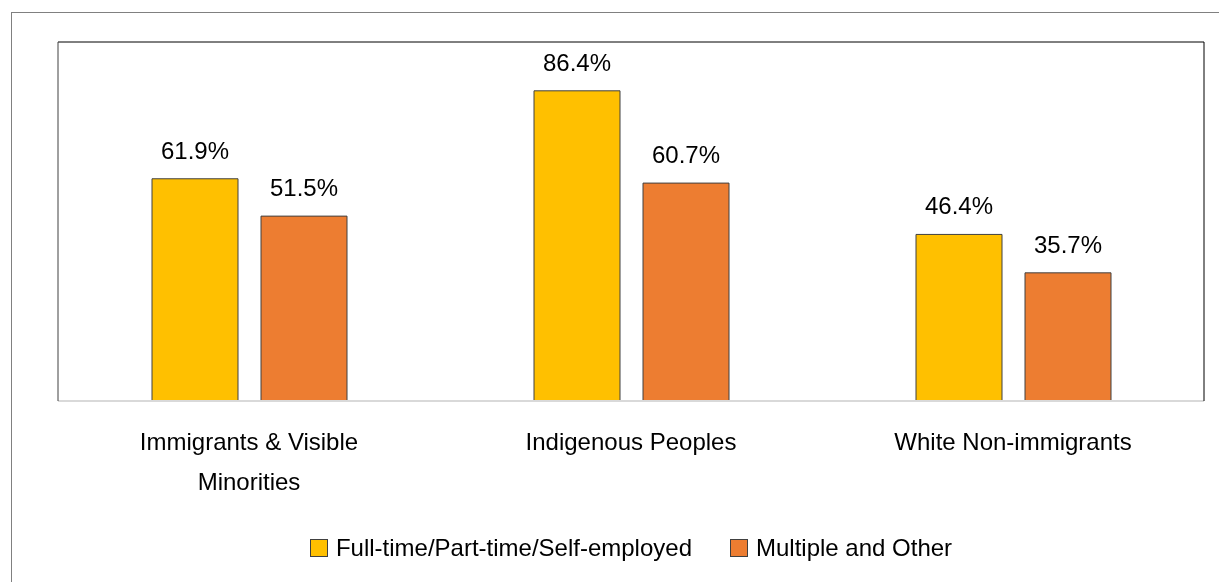 The width and height of the screenshot is (1219, 582). What do you see at coordinates (1013, 441) in the screenshot?
I see `x-tick-label: White Non-immigrants` at bounding box center [1013, 441].